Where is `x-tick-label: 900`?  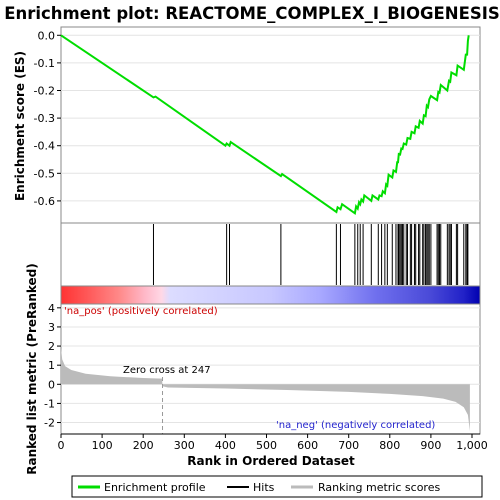 x-tick-label: 900 is located at coordinates (430, 445).